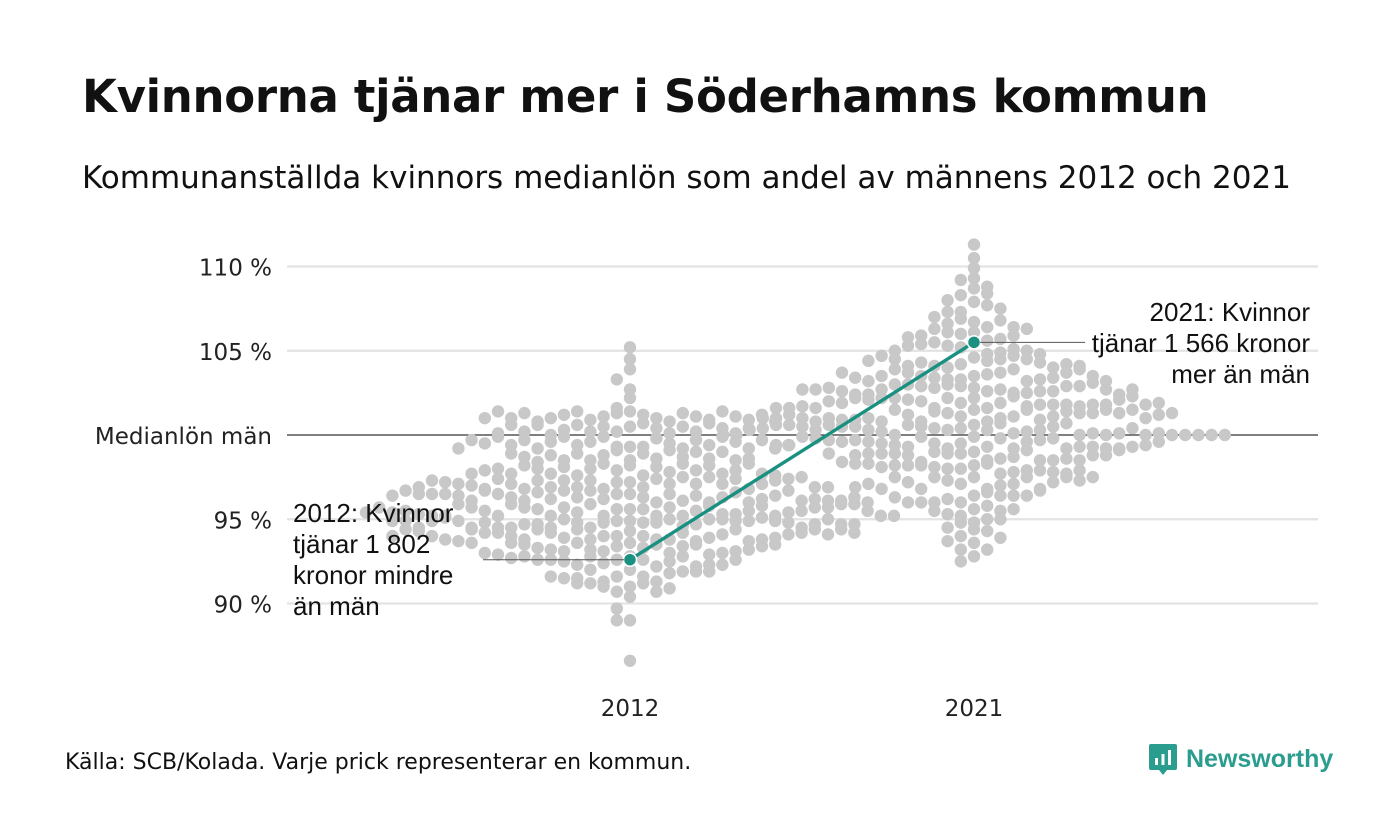  Describe the element at coordinates (784, 451) in the screenshot. I see `highlight-layer` at that location.